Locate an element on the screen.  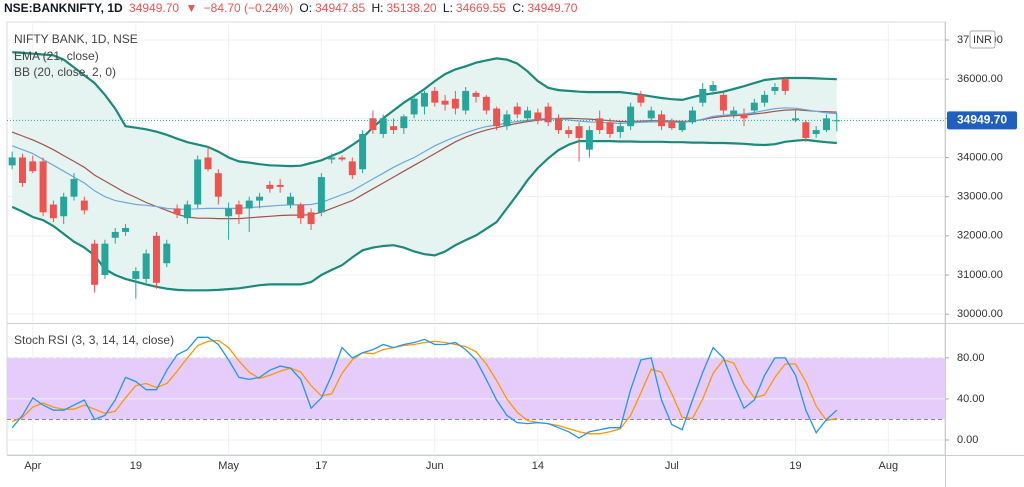
last-price-box is located at coordinates (982, 120).